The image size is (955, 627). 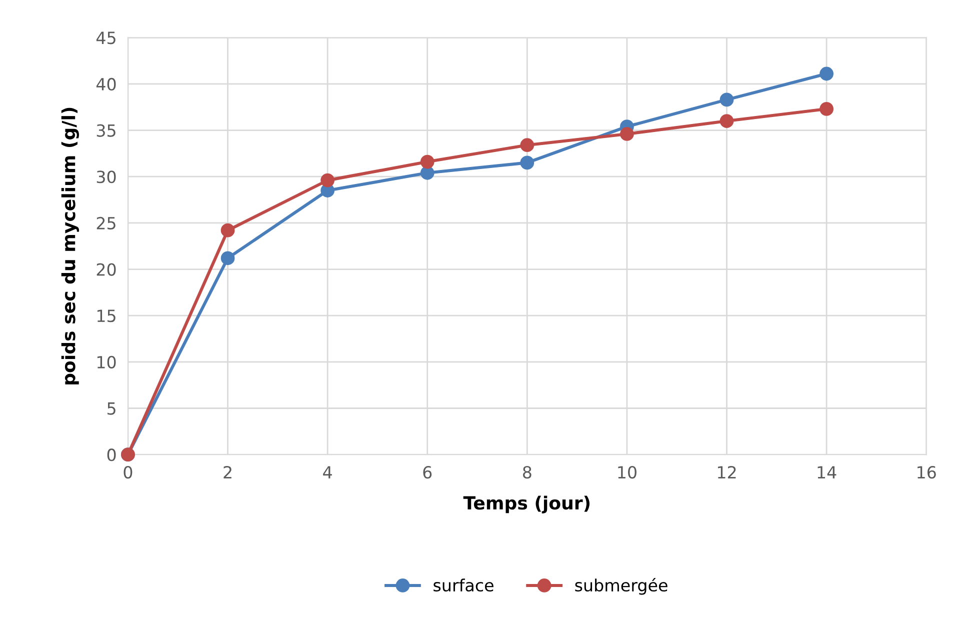 I want to click on x-axis-title: Temps (jour), so click(x=526, y=505).